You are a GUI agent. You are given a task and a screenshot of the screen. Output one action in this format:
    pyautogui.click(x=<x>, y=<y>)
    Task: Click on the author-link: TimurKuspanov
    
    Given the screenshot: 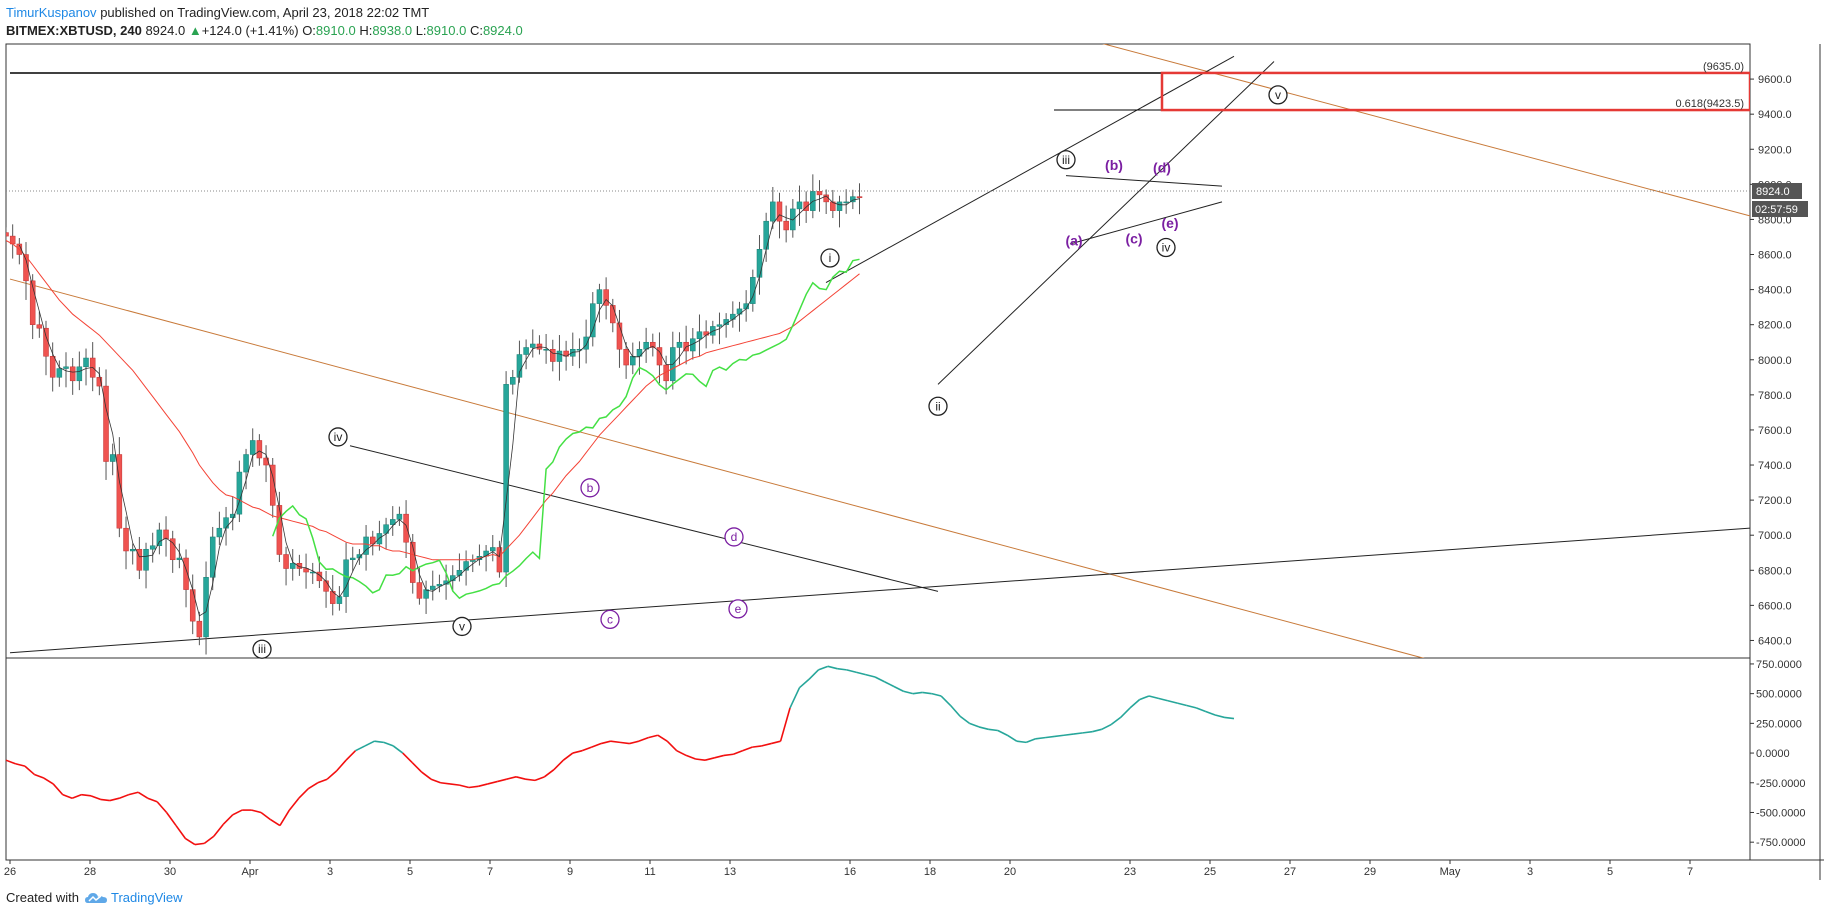 What is the action you would take?
    pyautogui.click(x=51, y=12)
    